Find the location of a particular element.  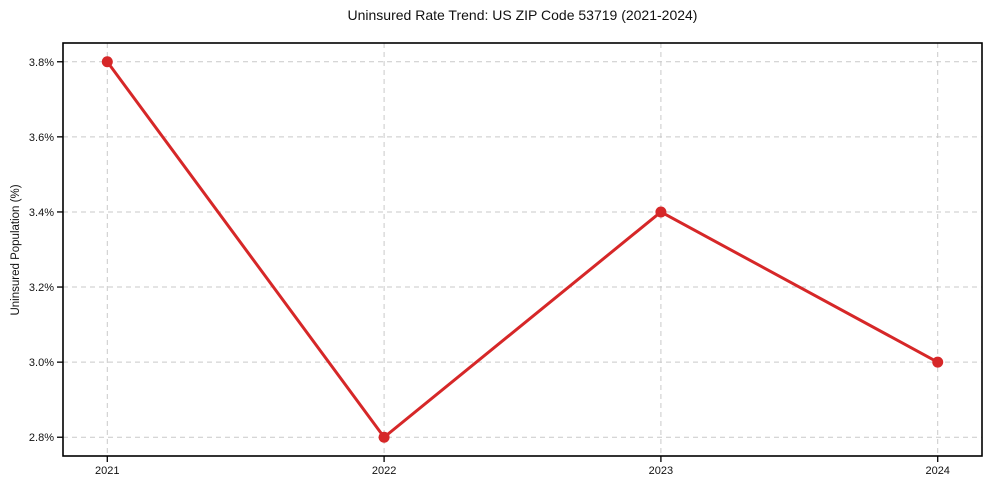

x-tick-label: 2024 is located at coordinates (937, 471).